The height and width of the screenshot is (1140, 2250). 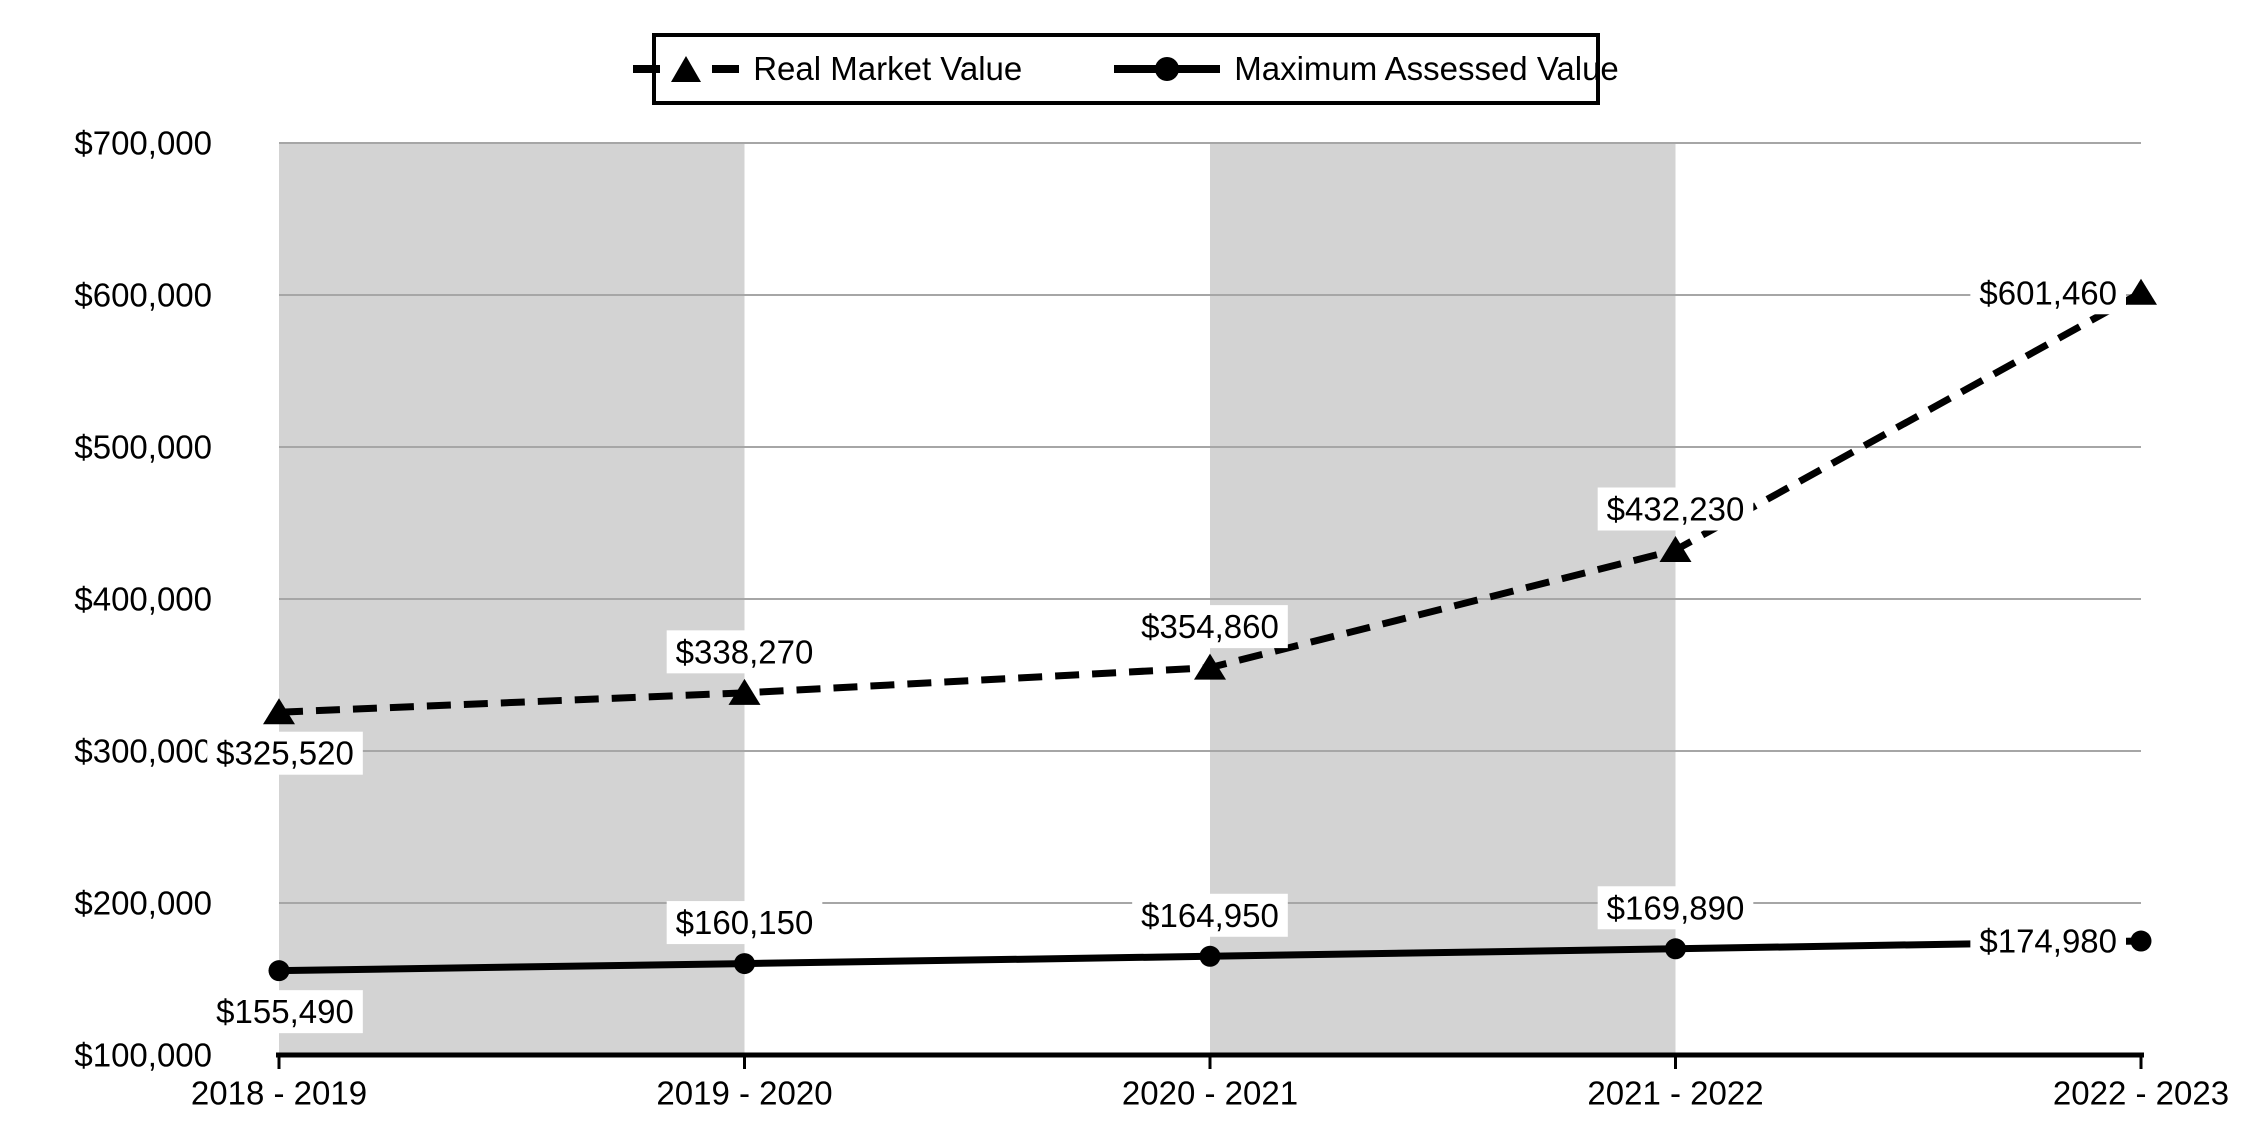 I want to click on data-label-rmv-4: $601,460, so click(x=2048, y=292).